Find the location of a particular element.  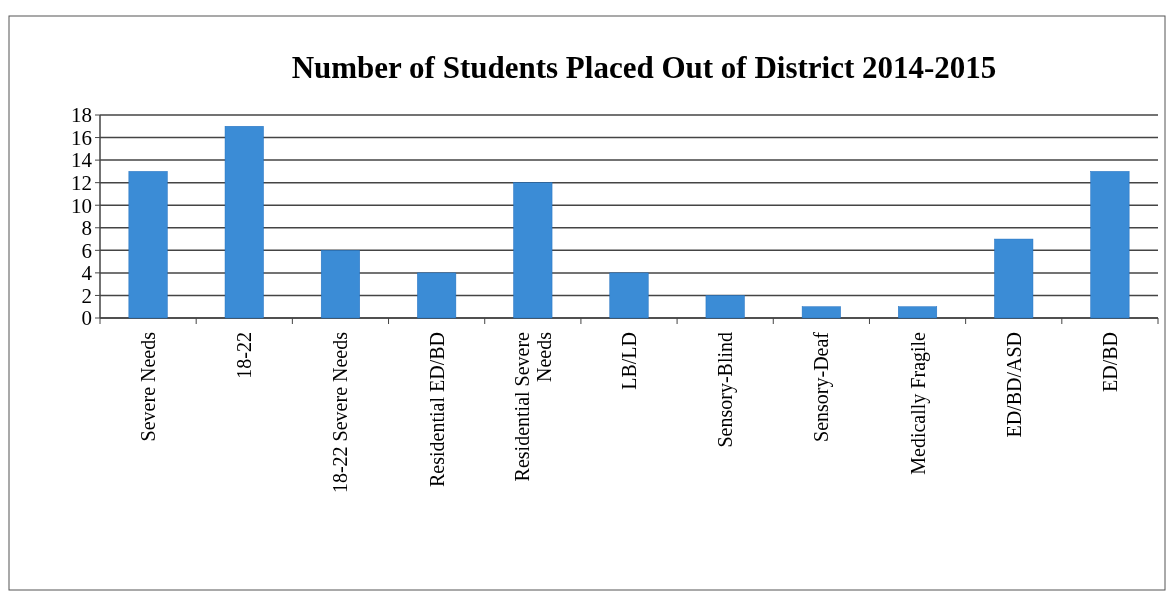

y-tick-label: 2 is located at coordinates (86, 295).